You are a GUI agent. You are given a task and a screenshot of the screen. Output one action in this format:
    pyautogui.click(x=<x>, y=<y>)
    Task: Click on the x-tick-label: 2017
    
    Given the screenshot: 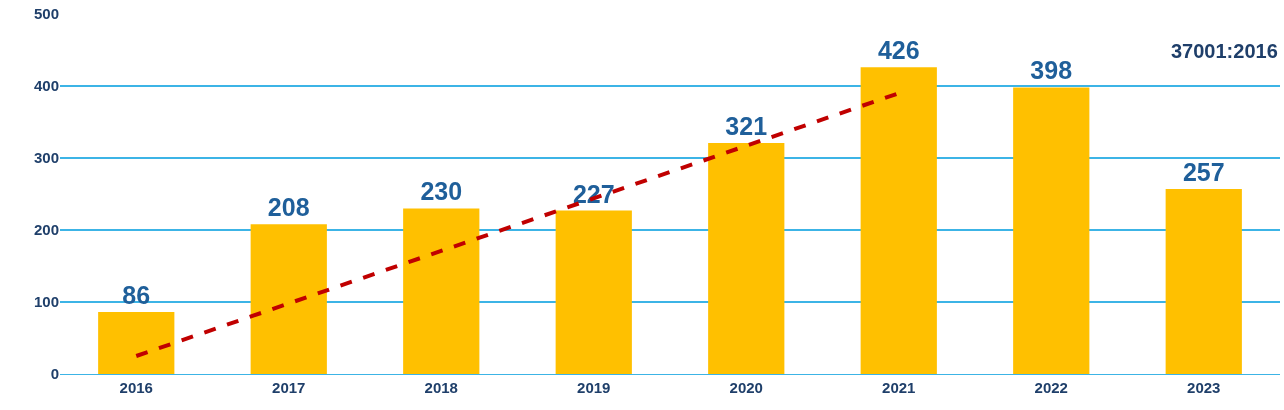 What is the action you would take?
    pyautogui.click(x=289, y=387)
    